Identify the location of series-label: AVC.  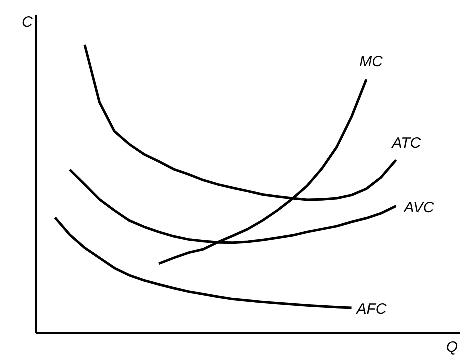
(418, 207).